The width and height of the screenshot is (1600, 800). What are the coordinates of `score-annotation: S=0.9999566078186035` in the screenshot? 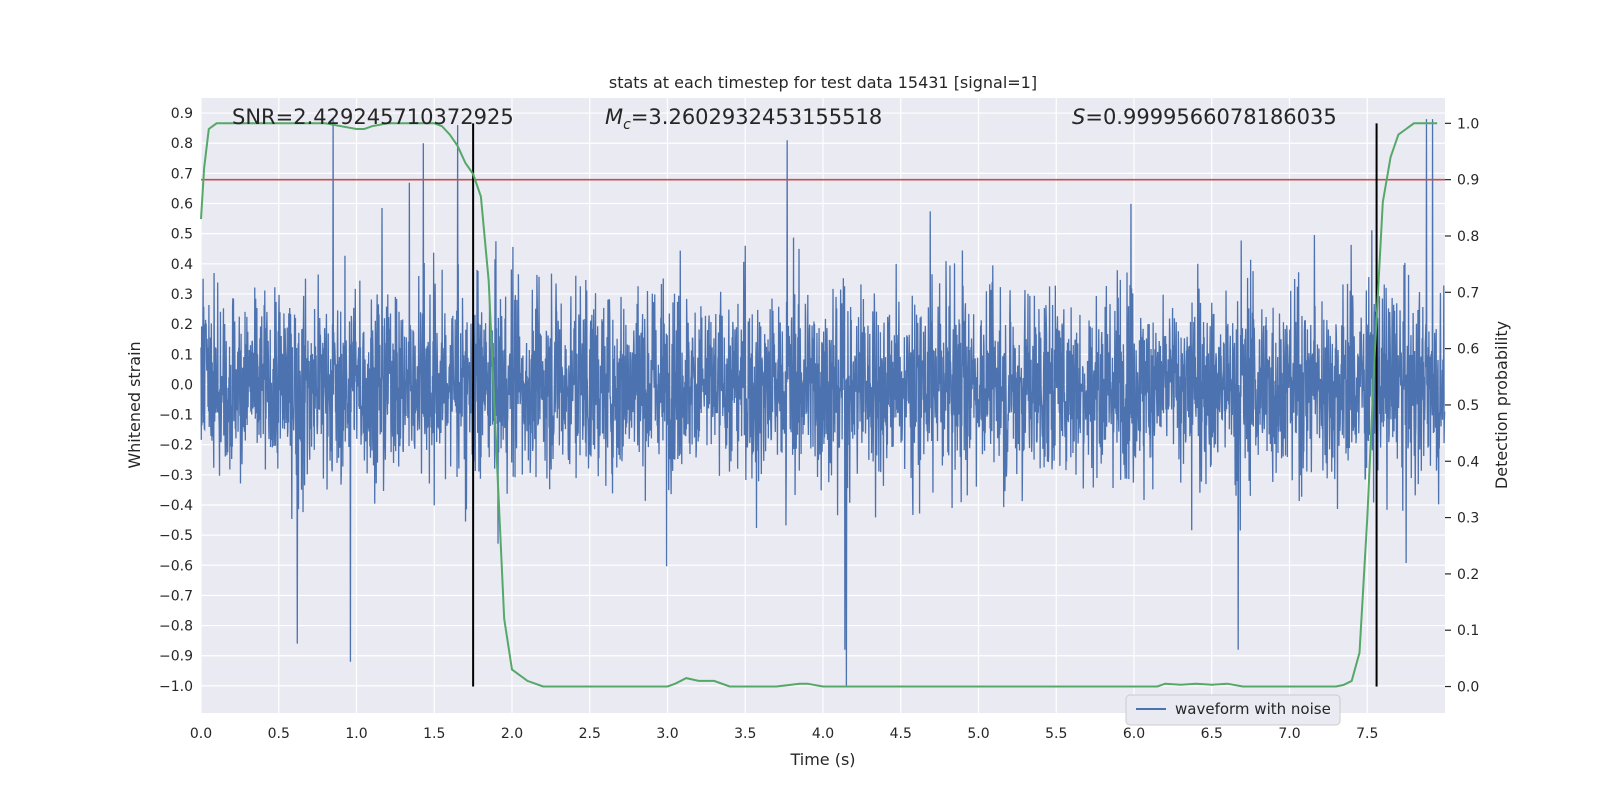 It's located at (1204, 117).